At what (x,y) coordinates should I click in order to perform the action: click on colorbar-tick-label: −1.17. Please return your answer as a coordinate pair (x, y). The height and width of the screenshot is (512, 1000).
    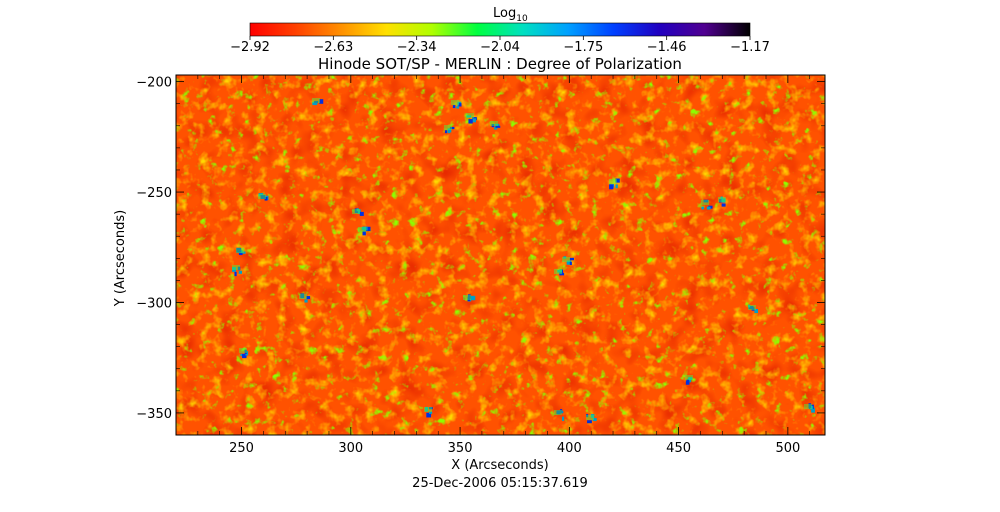
    Looking at the image, I should click on (750, 47).